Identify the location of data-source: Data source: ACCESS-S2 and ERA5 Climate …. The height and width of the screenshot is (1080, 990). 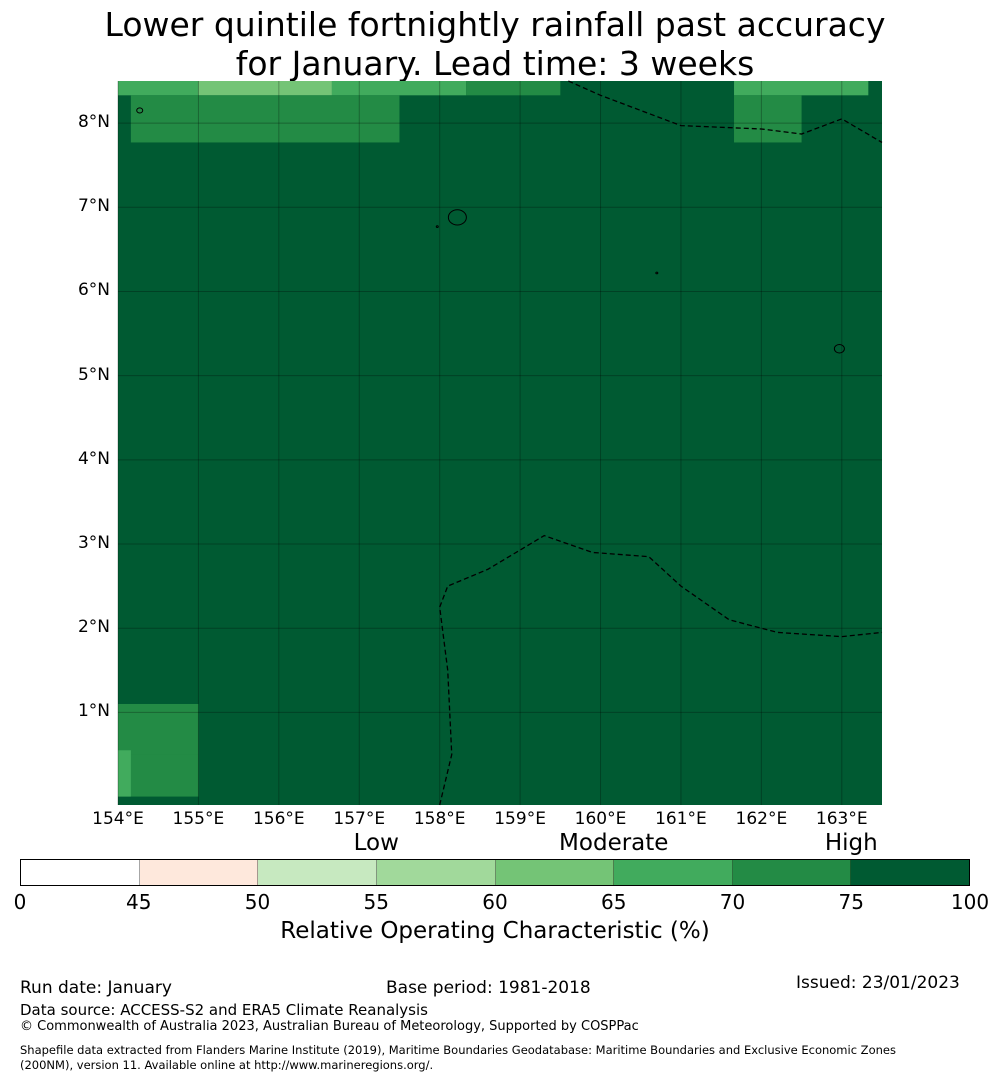
(224, 1010).